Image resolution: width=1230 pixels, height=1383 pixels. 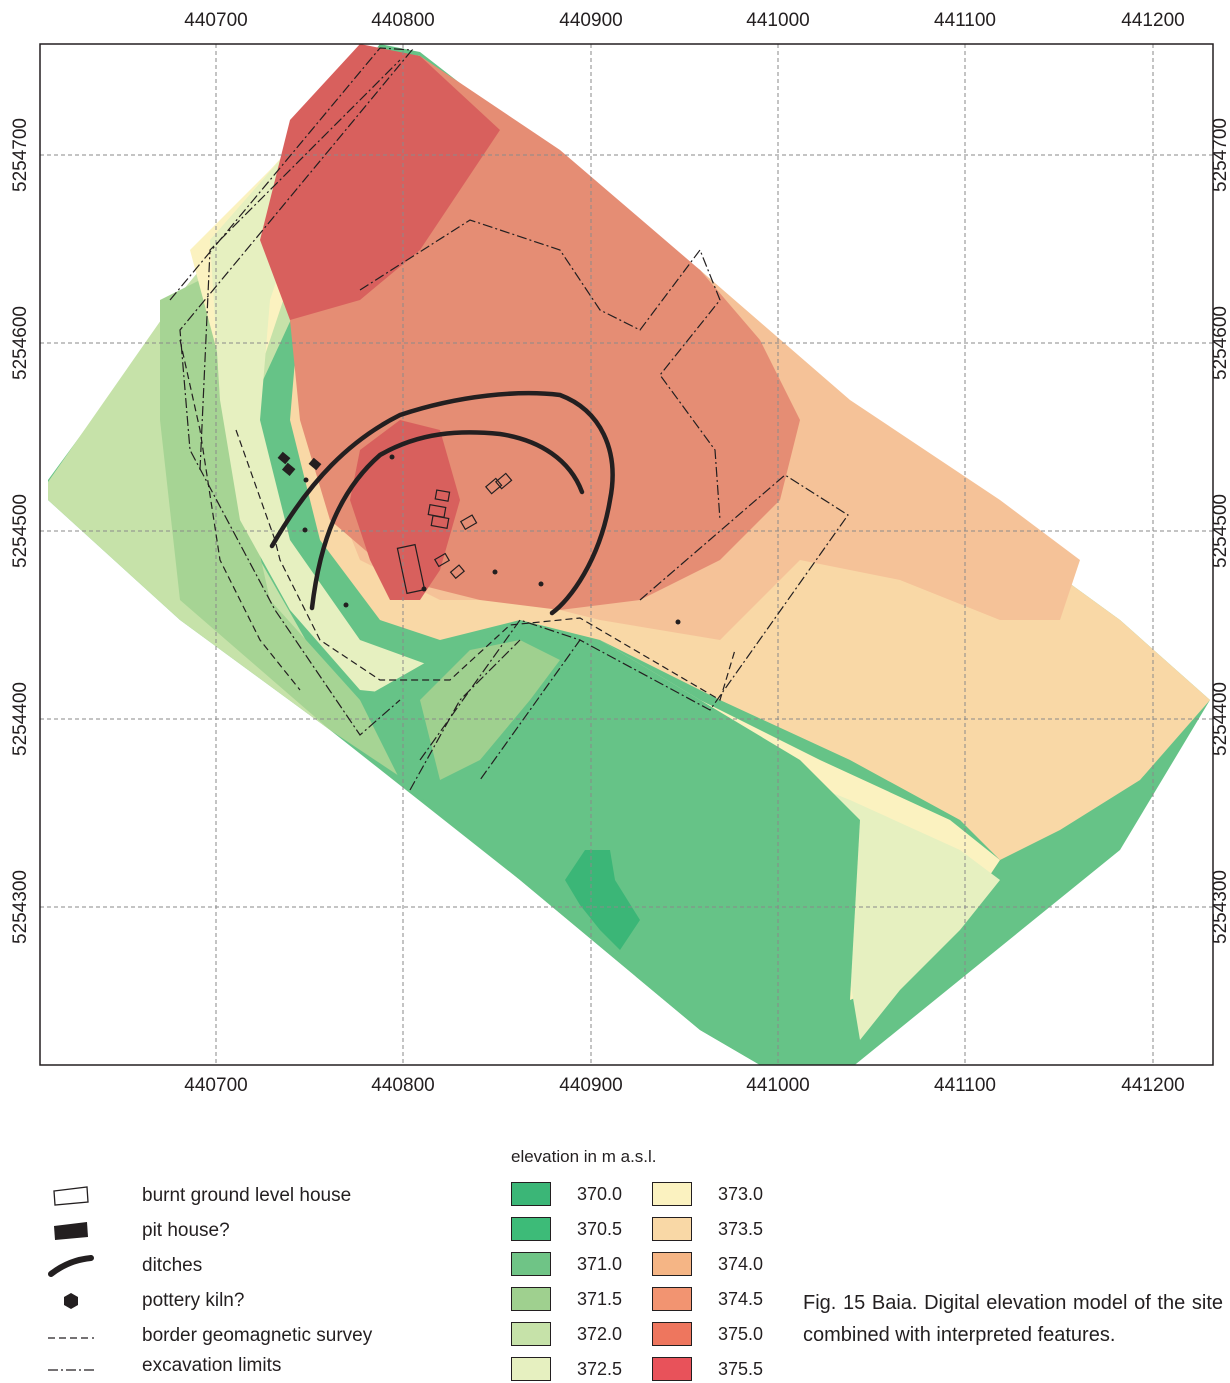 What do you see at coordinates (707, 1369) in the screenshot?
I see `elevation-class: 375.5` at bounding box center [707, 1369].